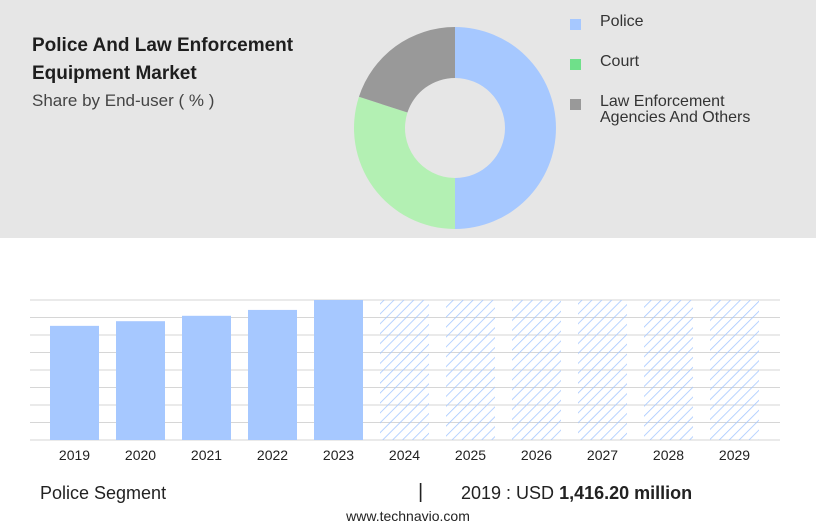 Image resolution: width=816 pixels, height=528 pixels. Describe the element at coordinates (620, 61) in the screenshot. I see `legend-text-court: Court` at that location.